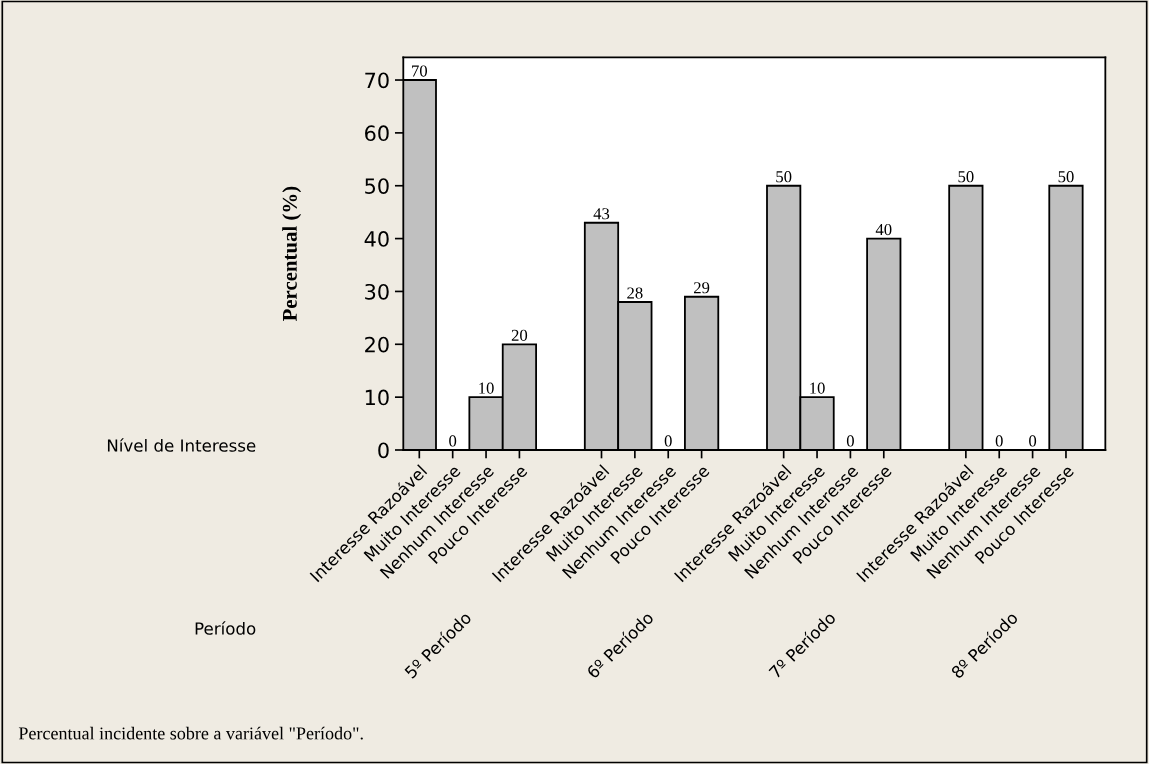  What do you see at coordinates (181, 445) in the screenshot?
I see `text: Nível de Interesse` at bounding box center [181, 445].